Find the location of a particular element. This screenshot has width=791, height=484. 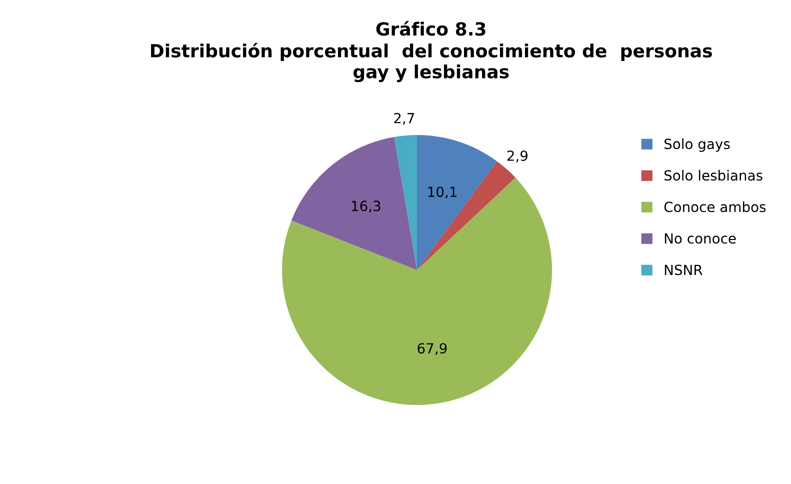

data-label: 2,9 is located at coordinates (517, 156).